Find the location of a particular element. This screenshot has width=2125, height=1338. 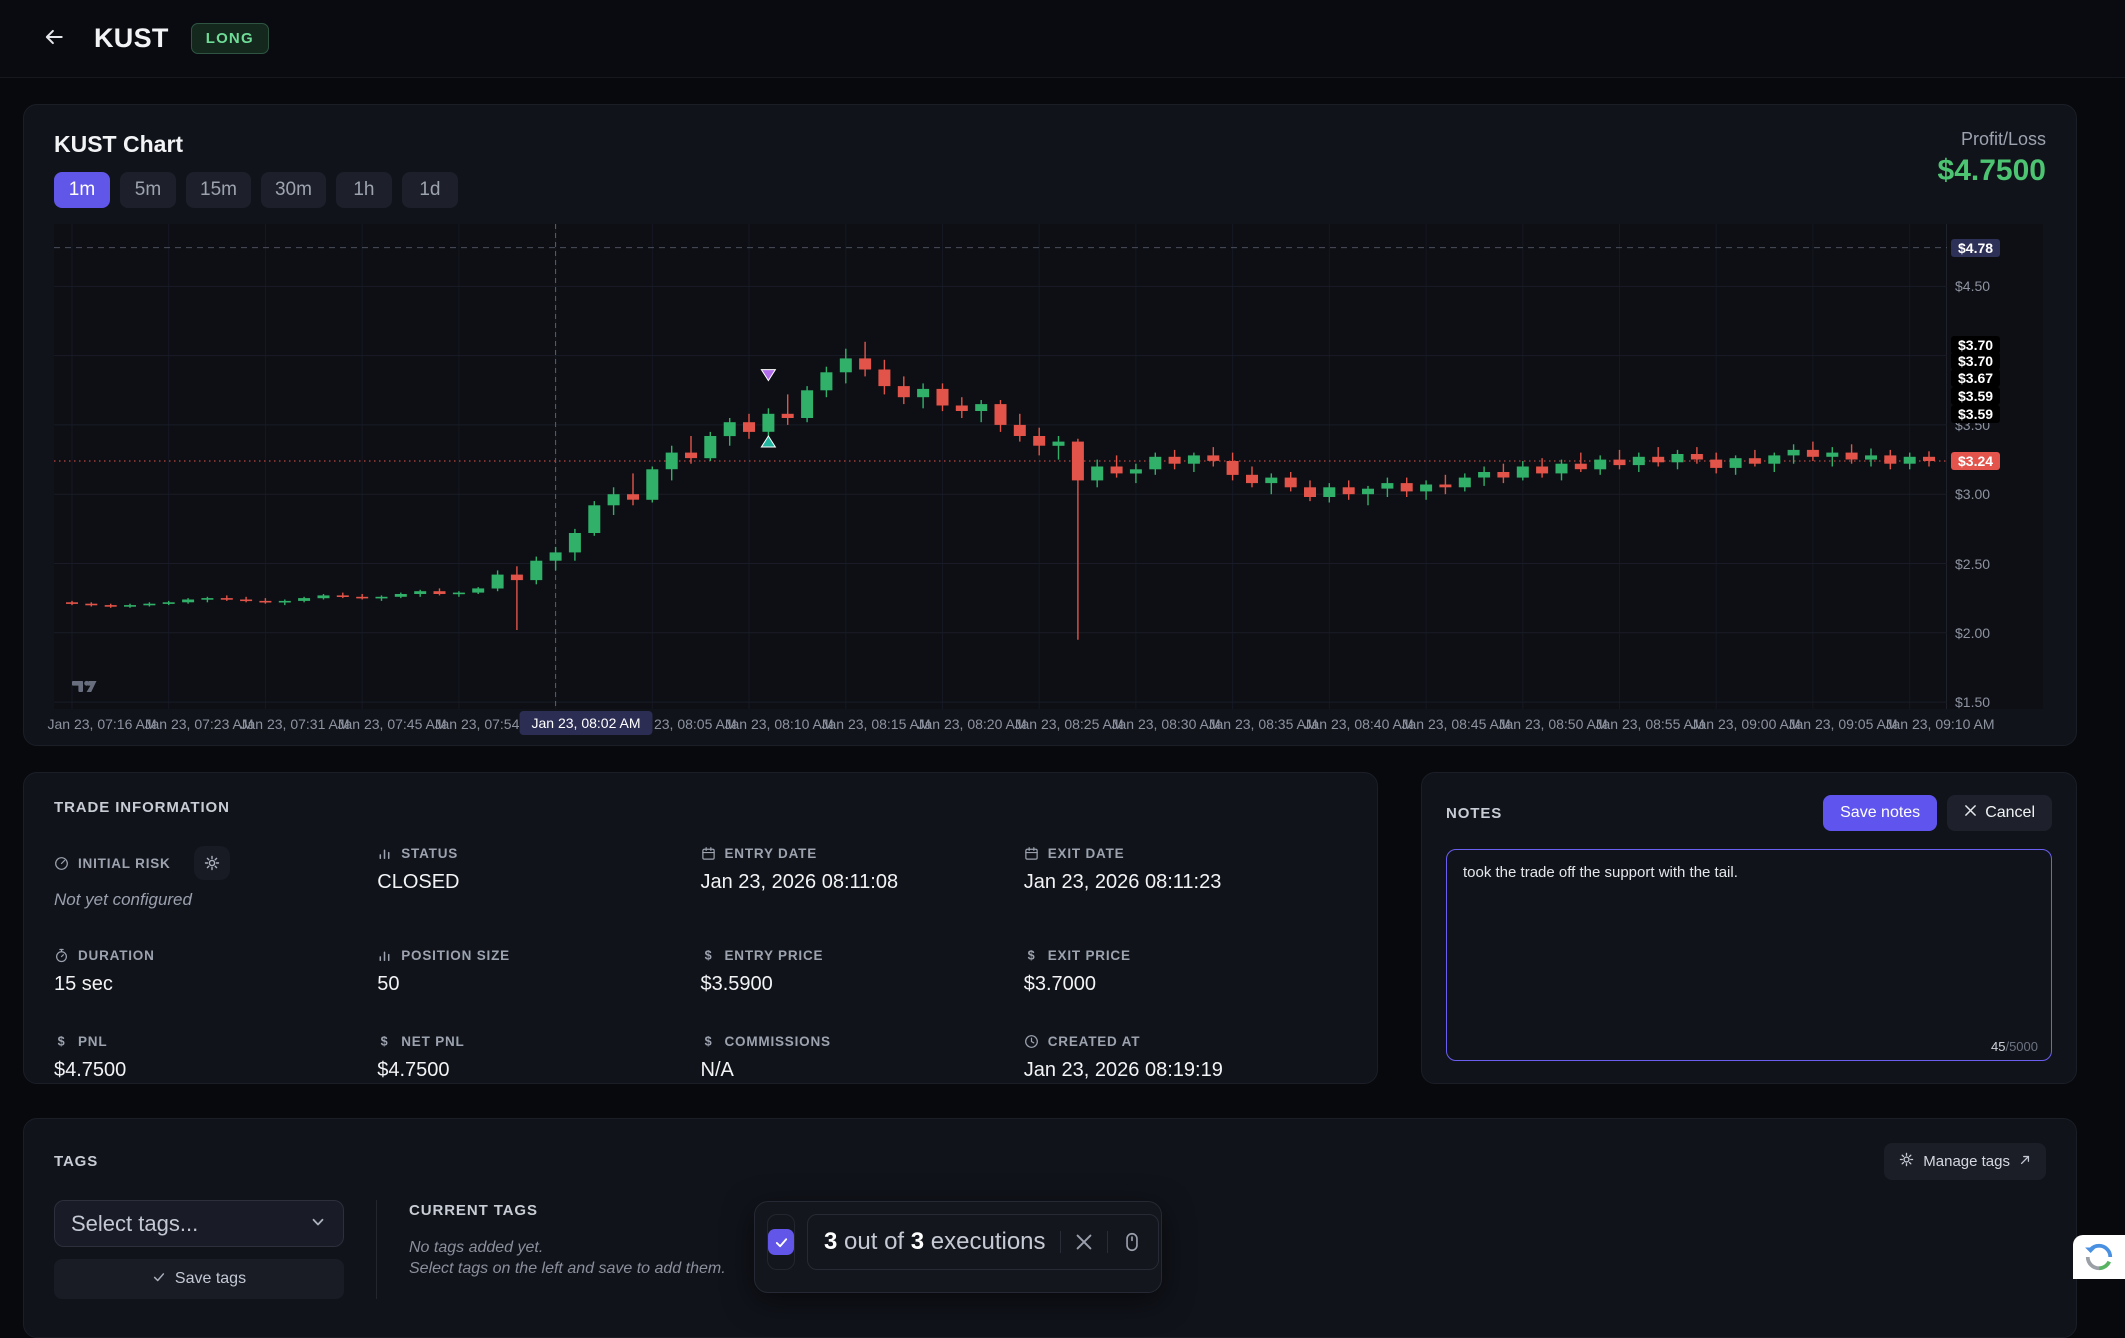

price-label: $3.67 is located at coordinates (1976, 378).